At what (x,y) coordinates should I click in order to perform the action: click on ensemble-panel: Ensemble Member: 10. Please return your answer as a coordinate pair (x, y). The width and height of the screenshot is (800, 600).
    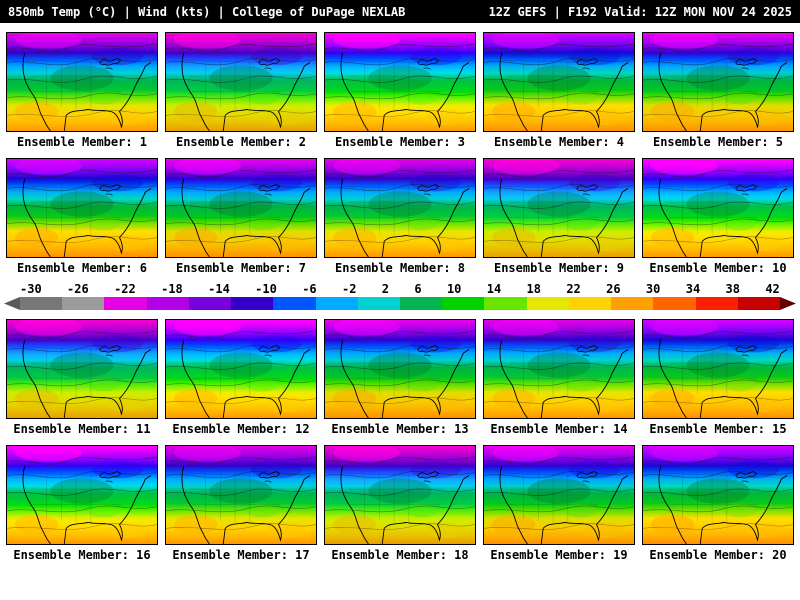
    Looking at the image, I should click on (718, 216).